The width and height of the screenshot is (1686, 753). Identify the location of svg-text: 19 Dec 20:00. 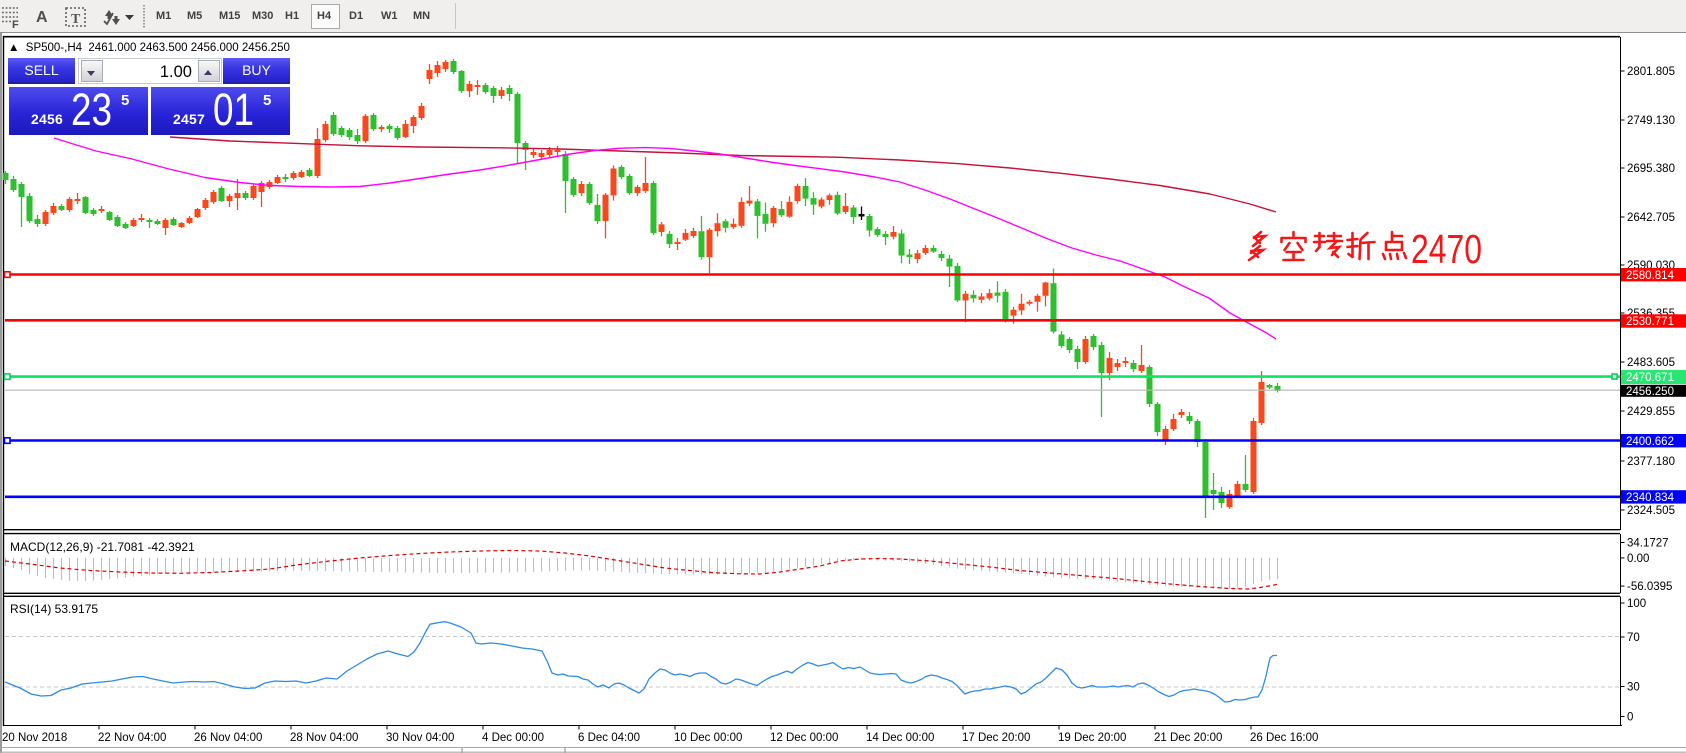
(1092, 738).